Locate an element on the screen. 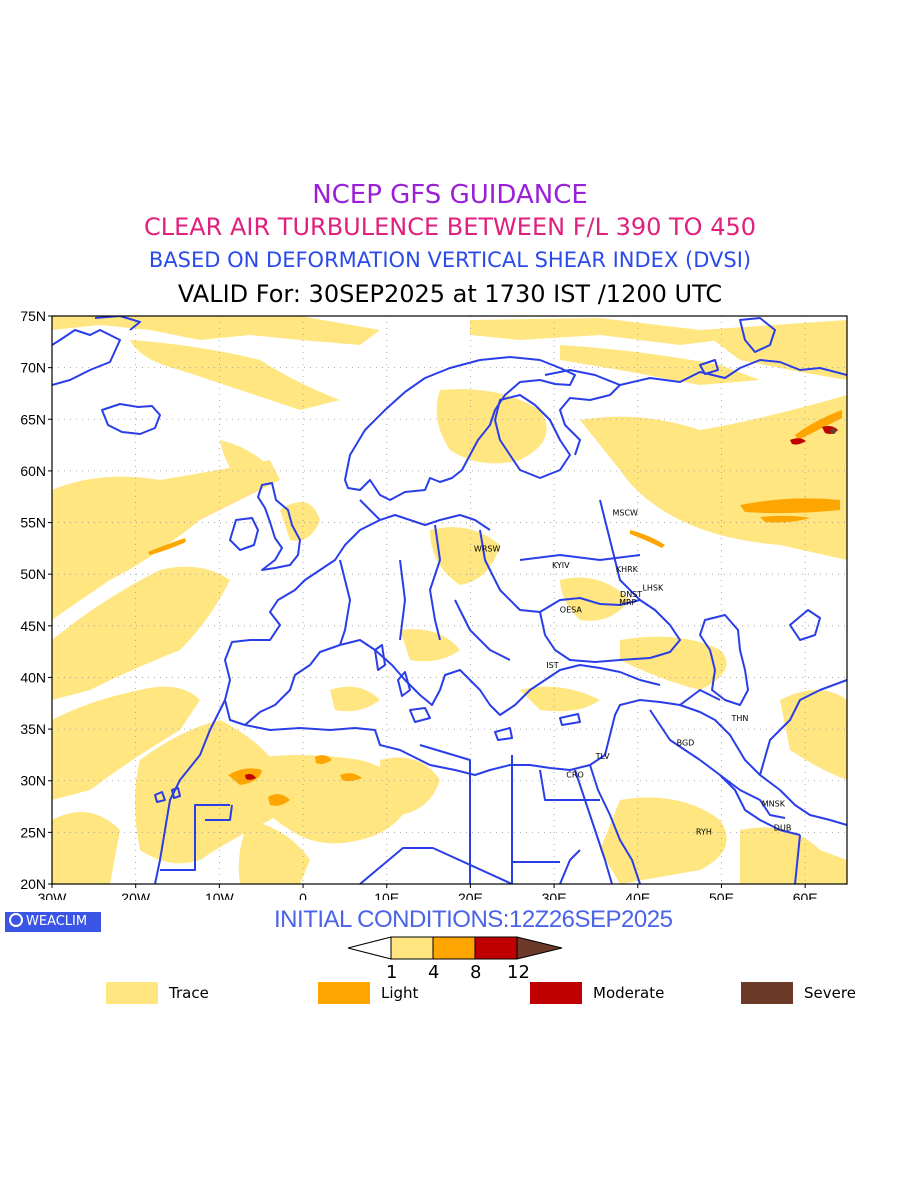  y-tick-label: 40N is located at coordinates (33, 677).